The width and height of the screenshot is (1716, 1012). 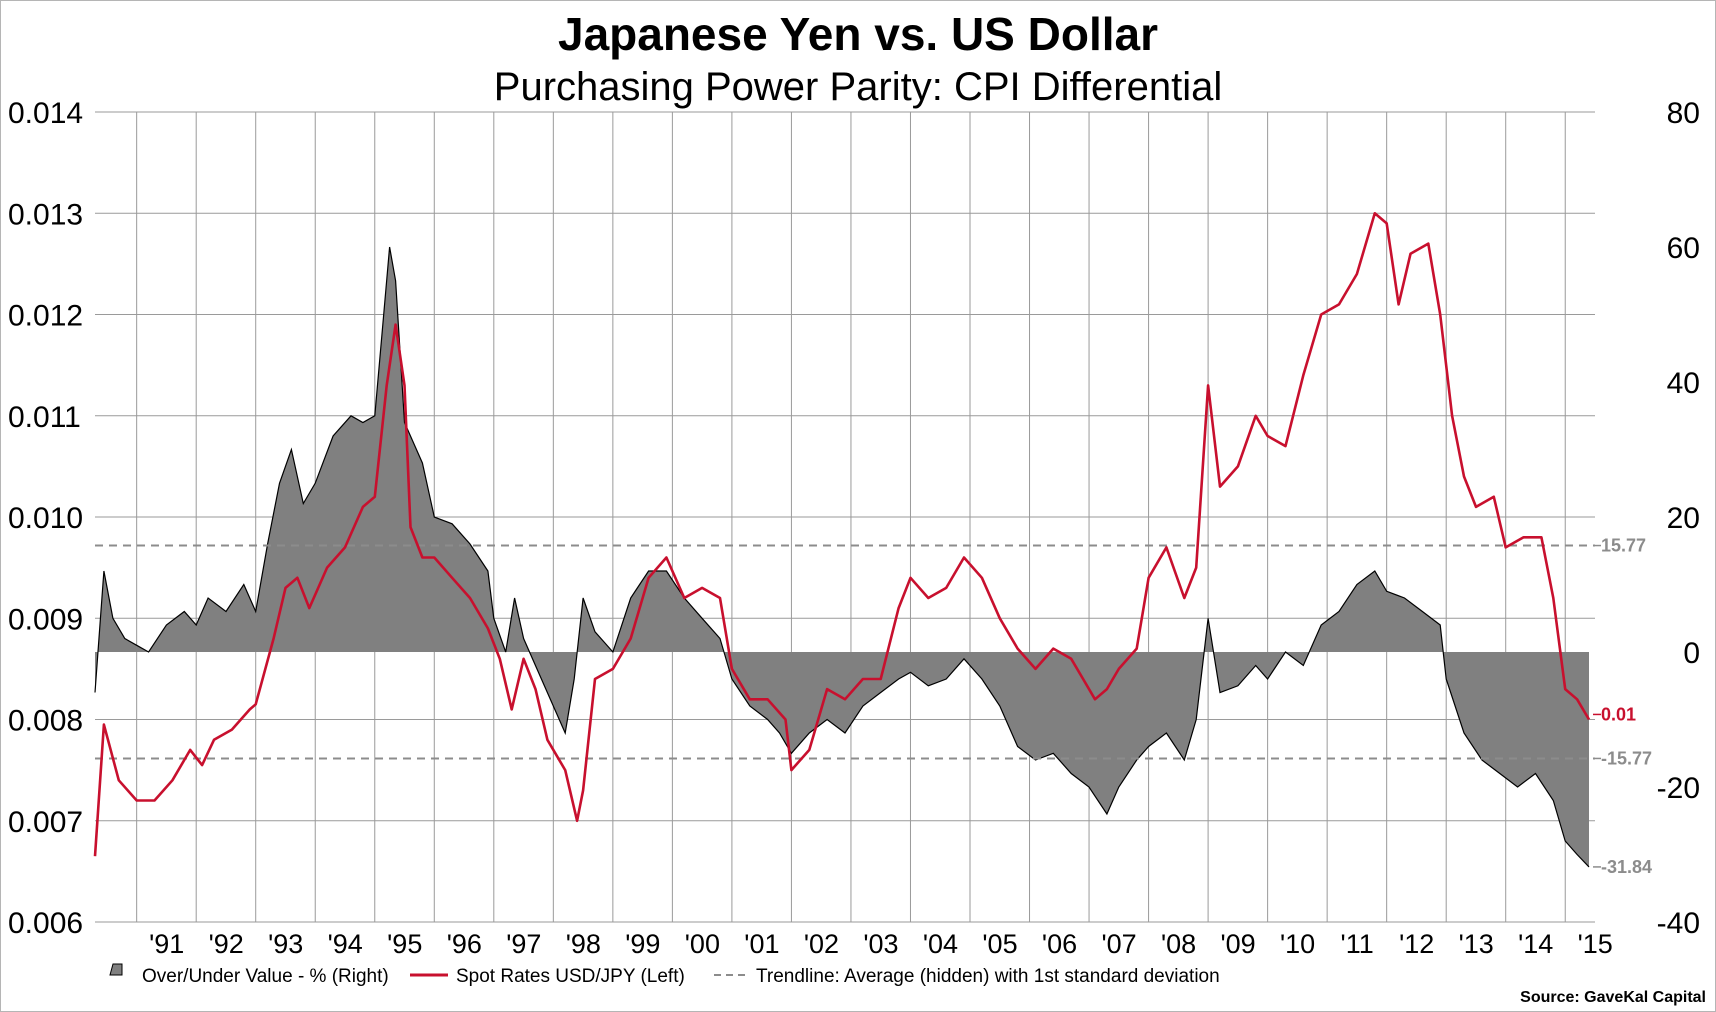 What do you see at coordinates (226, 944) in the screenshot?
I see `x-axis-tick-label: '92` at bounding box center [226, 944].